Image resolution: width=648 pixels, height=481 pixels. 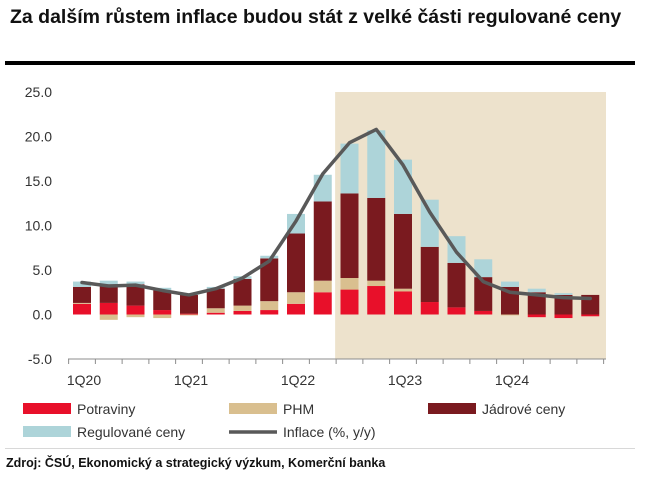 What do you see at coordinates (38, 137) in the screenshot?
I see `y-tick-label: 20.0` at bounding box center [38, 137].